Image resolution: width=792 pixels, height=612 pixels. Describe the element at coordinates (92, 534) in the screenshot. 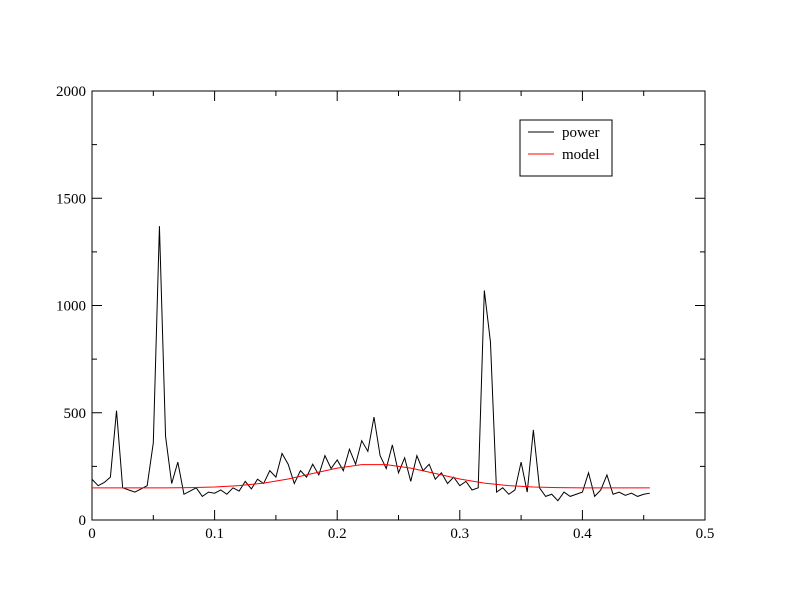

I see `x-tick-label: 0` at that location.